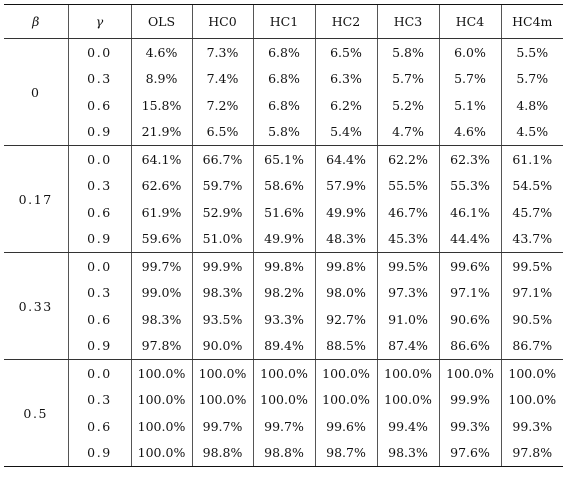 This screenshot has width=568, height=488. Describe the element at coordinates (407, 212) in the screenshot. I see `value-cell: 46.7%` at that location.